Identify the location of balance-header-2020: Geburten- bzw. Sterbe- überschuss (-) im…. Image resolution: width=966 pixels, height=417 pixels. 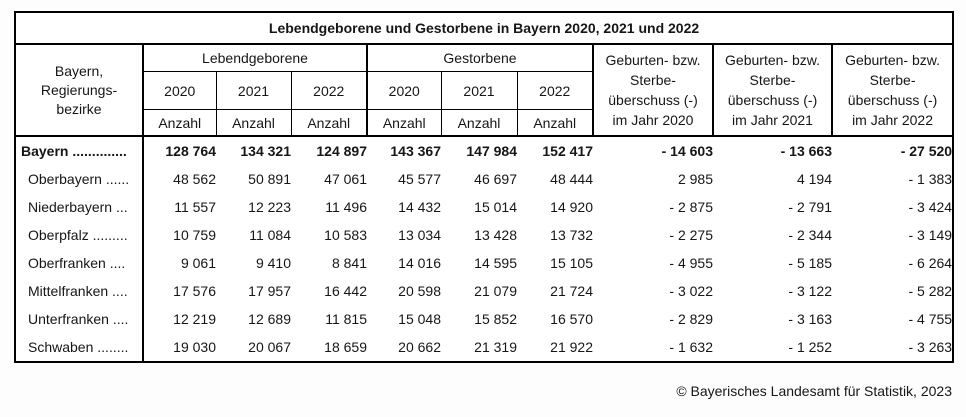
(653, 90).